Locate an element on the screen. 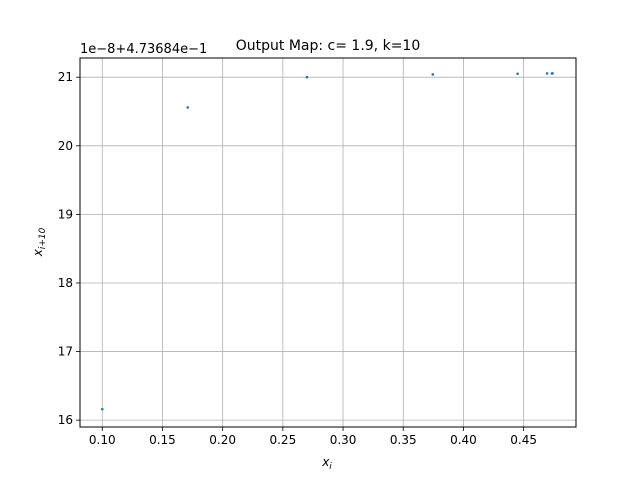 The width and height of the screenshot is (640, 480). x-tick-label: 0.15 is located at coordinates (162, 440).